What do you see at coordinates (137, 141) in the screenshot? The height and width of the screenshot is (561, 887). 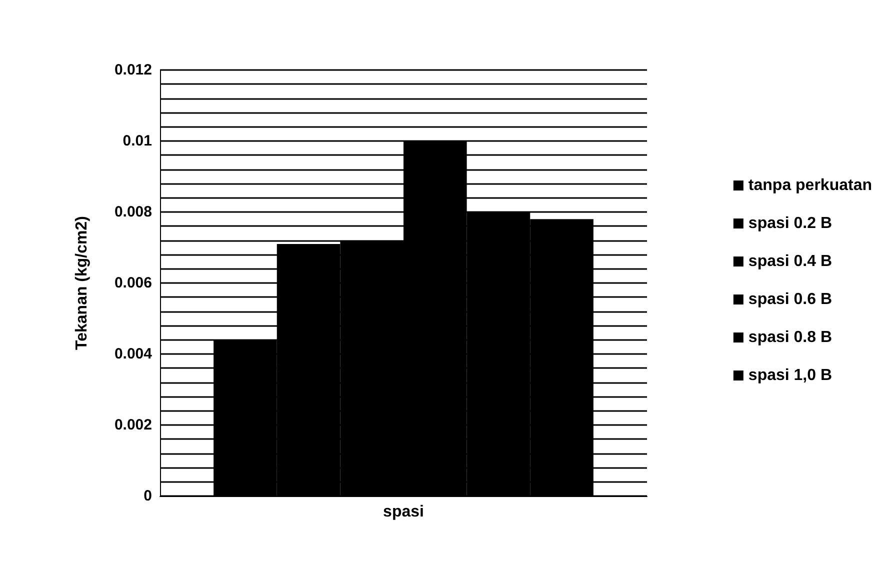 I see `y-tick-label: 0.01` at bounding box center [137, 141].